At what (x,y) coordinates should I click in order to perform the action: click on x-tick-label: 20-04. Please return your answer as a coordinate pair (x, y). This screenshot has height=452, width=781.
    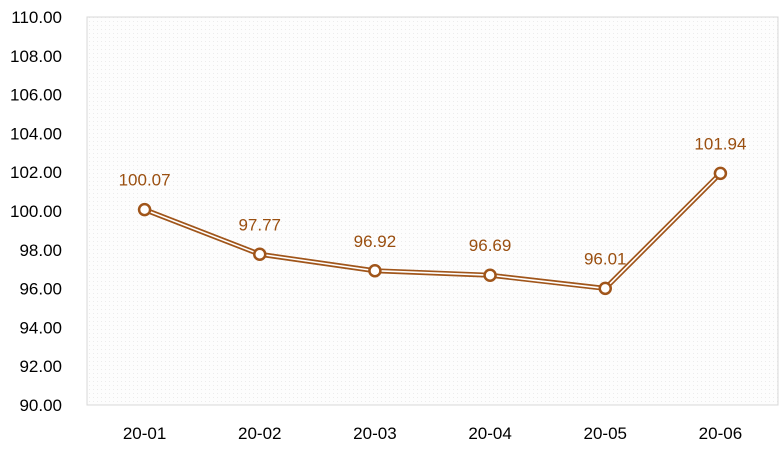
    Looking at the image, I should click on (489, 433).